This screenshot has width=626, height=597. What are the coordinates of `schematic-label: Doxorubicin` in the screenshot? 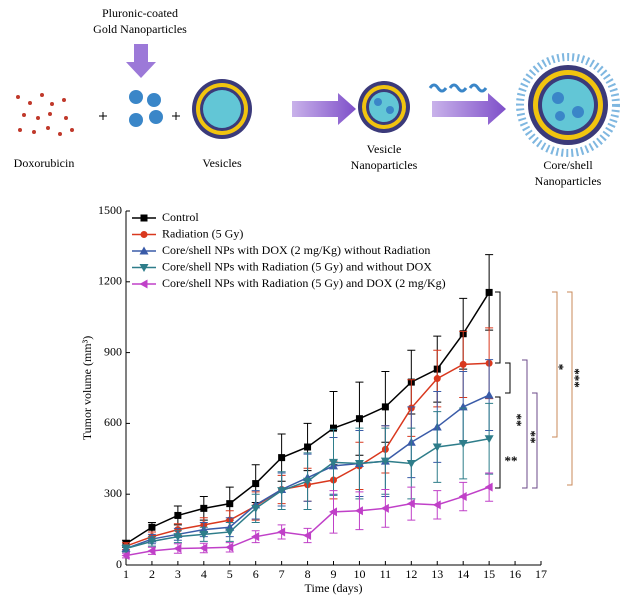 It's located at (44, 163).